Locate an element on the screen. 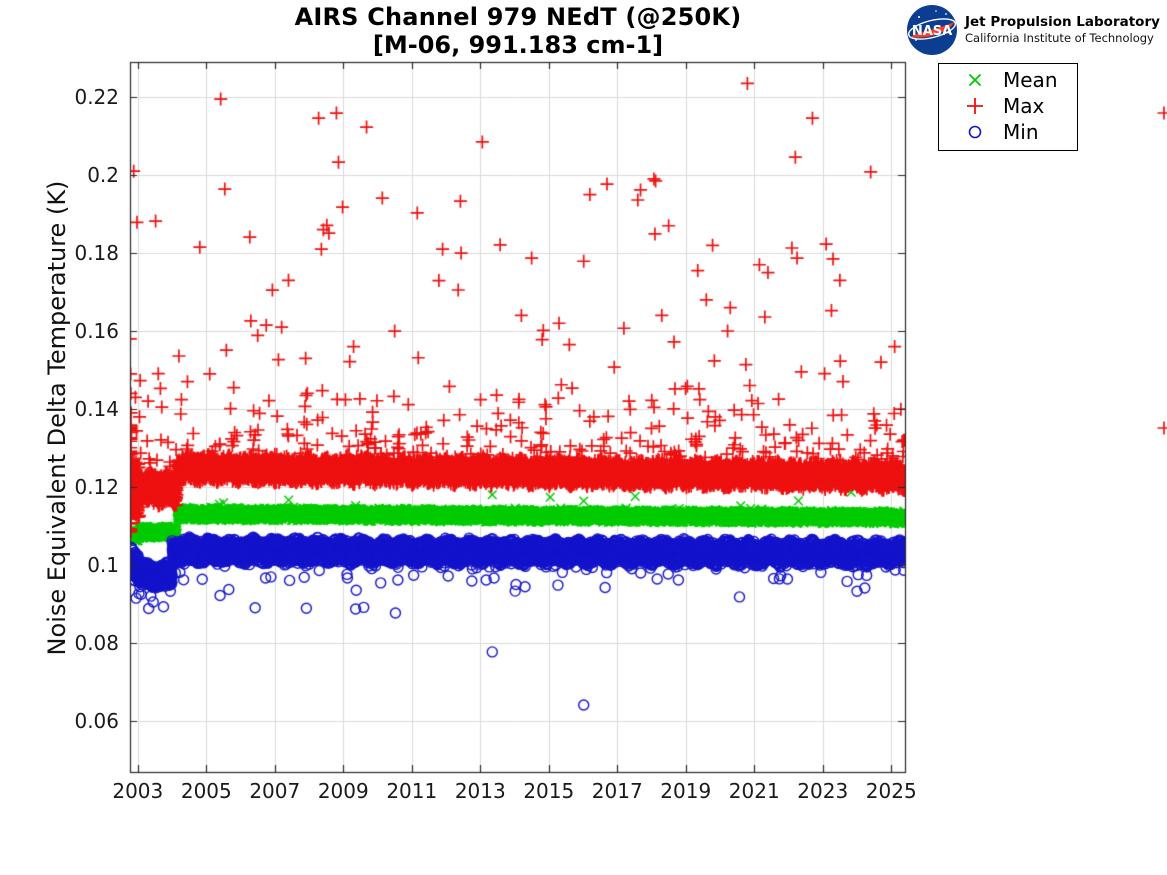  y-tick-label: 0.22 is located at coordinates (96, 97).